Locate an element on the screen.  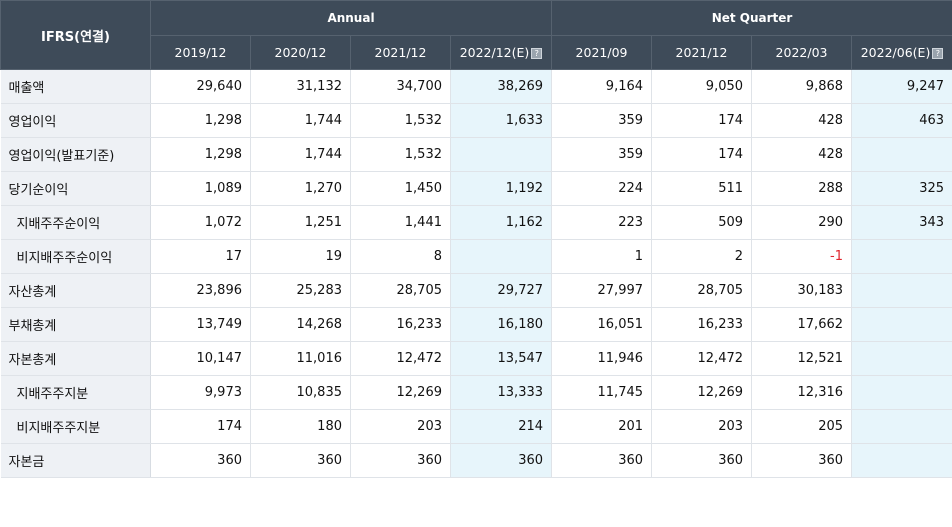
value-cell: 28,705 is located at coordinates (702, 290).